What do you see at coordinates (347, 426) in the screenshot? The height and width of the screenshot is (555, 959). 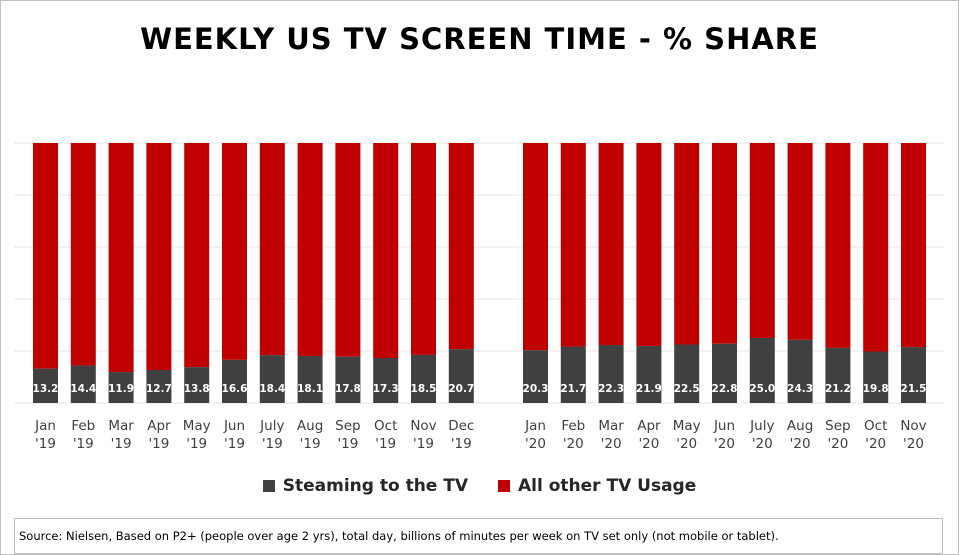 I see `tick-label-month: Sep` at bounding box center [347, 426].